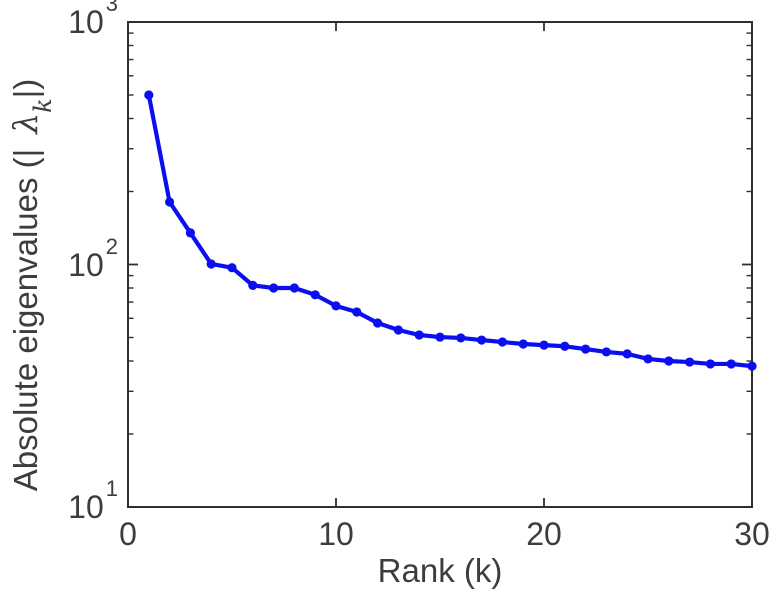 This screenshot has height=600, width=772. I want to click on y-tick-exponent: 2, so click(111, 246).